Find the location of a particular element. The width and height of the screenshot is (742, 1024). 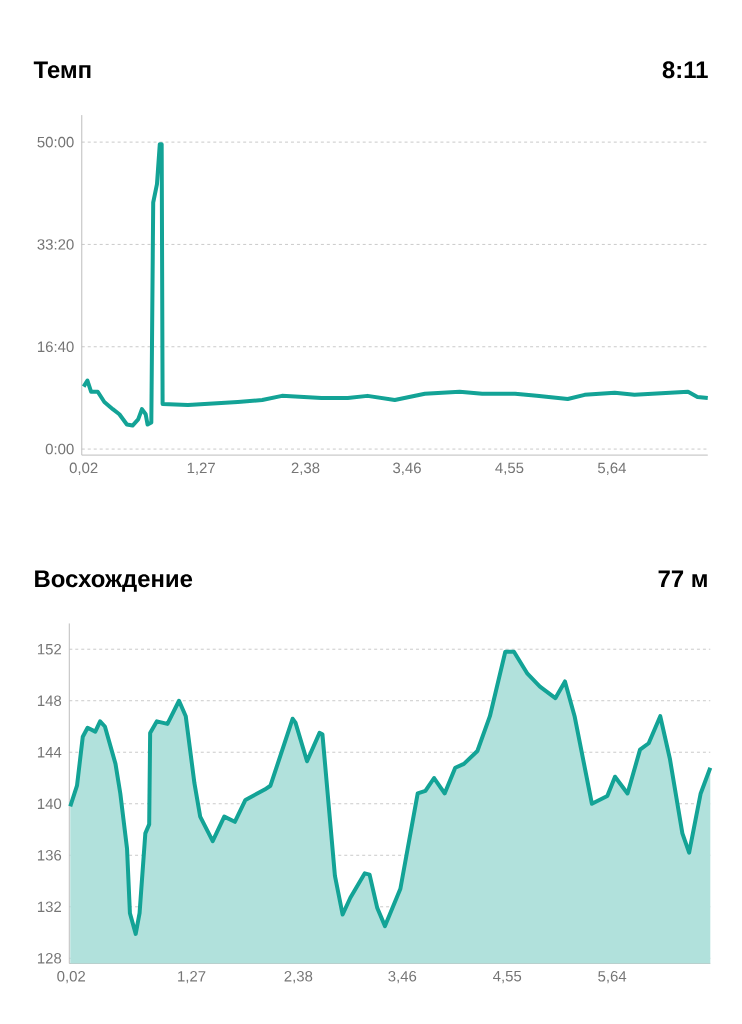

y-tick-label: 50:00 is located at coordinates (55, 142).